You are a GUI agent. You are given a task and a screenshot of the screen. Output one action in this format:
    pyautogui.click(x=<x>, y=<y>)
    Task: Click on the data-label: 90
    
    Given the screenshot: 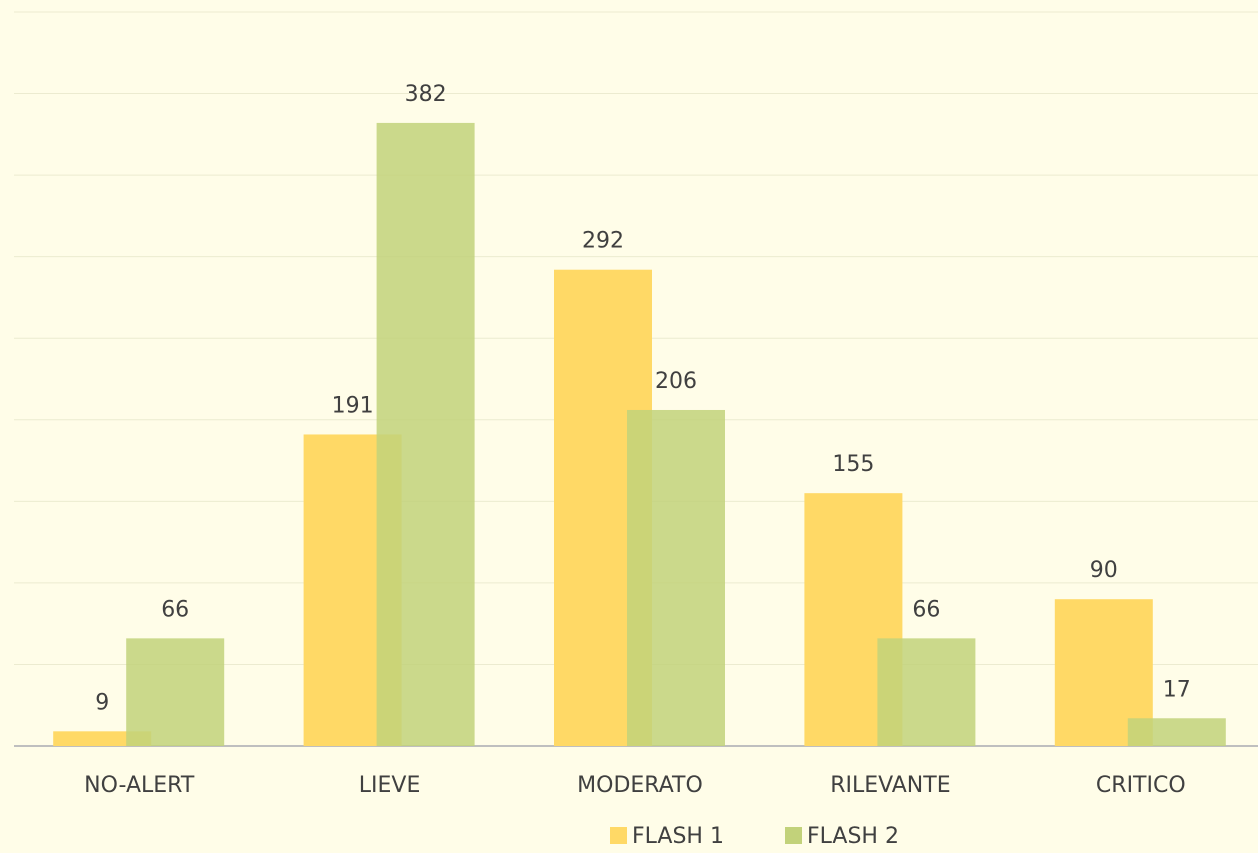 What is the action you would take?
    pyautogui.click(x=1104, y=570)
    